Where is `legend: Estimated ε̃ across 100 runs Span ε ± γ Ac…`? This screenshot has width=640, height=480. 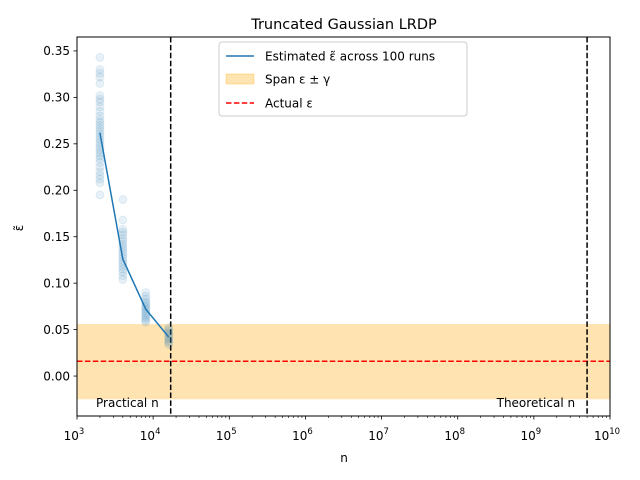
legend: Estimated ε̃ across 100 runs Span ε ± γ Ac… is located at coordinates (343, 79).